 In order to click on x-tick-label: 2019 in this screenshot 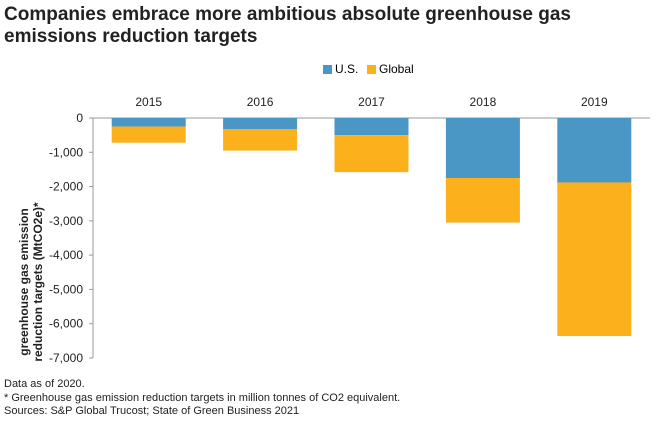, I will do `click(594, 102)`.